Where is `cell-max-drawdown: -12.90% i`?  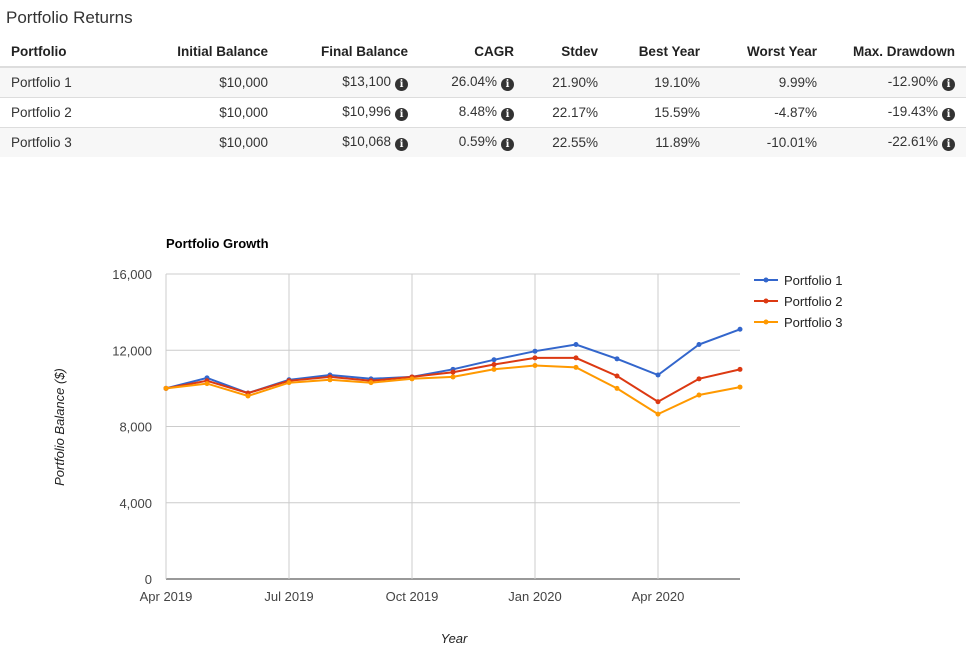
cell-max-drawdown: -12.90% i is located at coordinates (897, 82).